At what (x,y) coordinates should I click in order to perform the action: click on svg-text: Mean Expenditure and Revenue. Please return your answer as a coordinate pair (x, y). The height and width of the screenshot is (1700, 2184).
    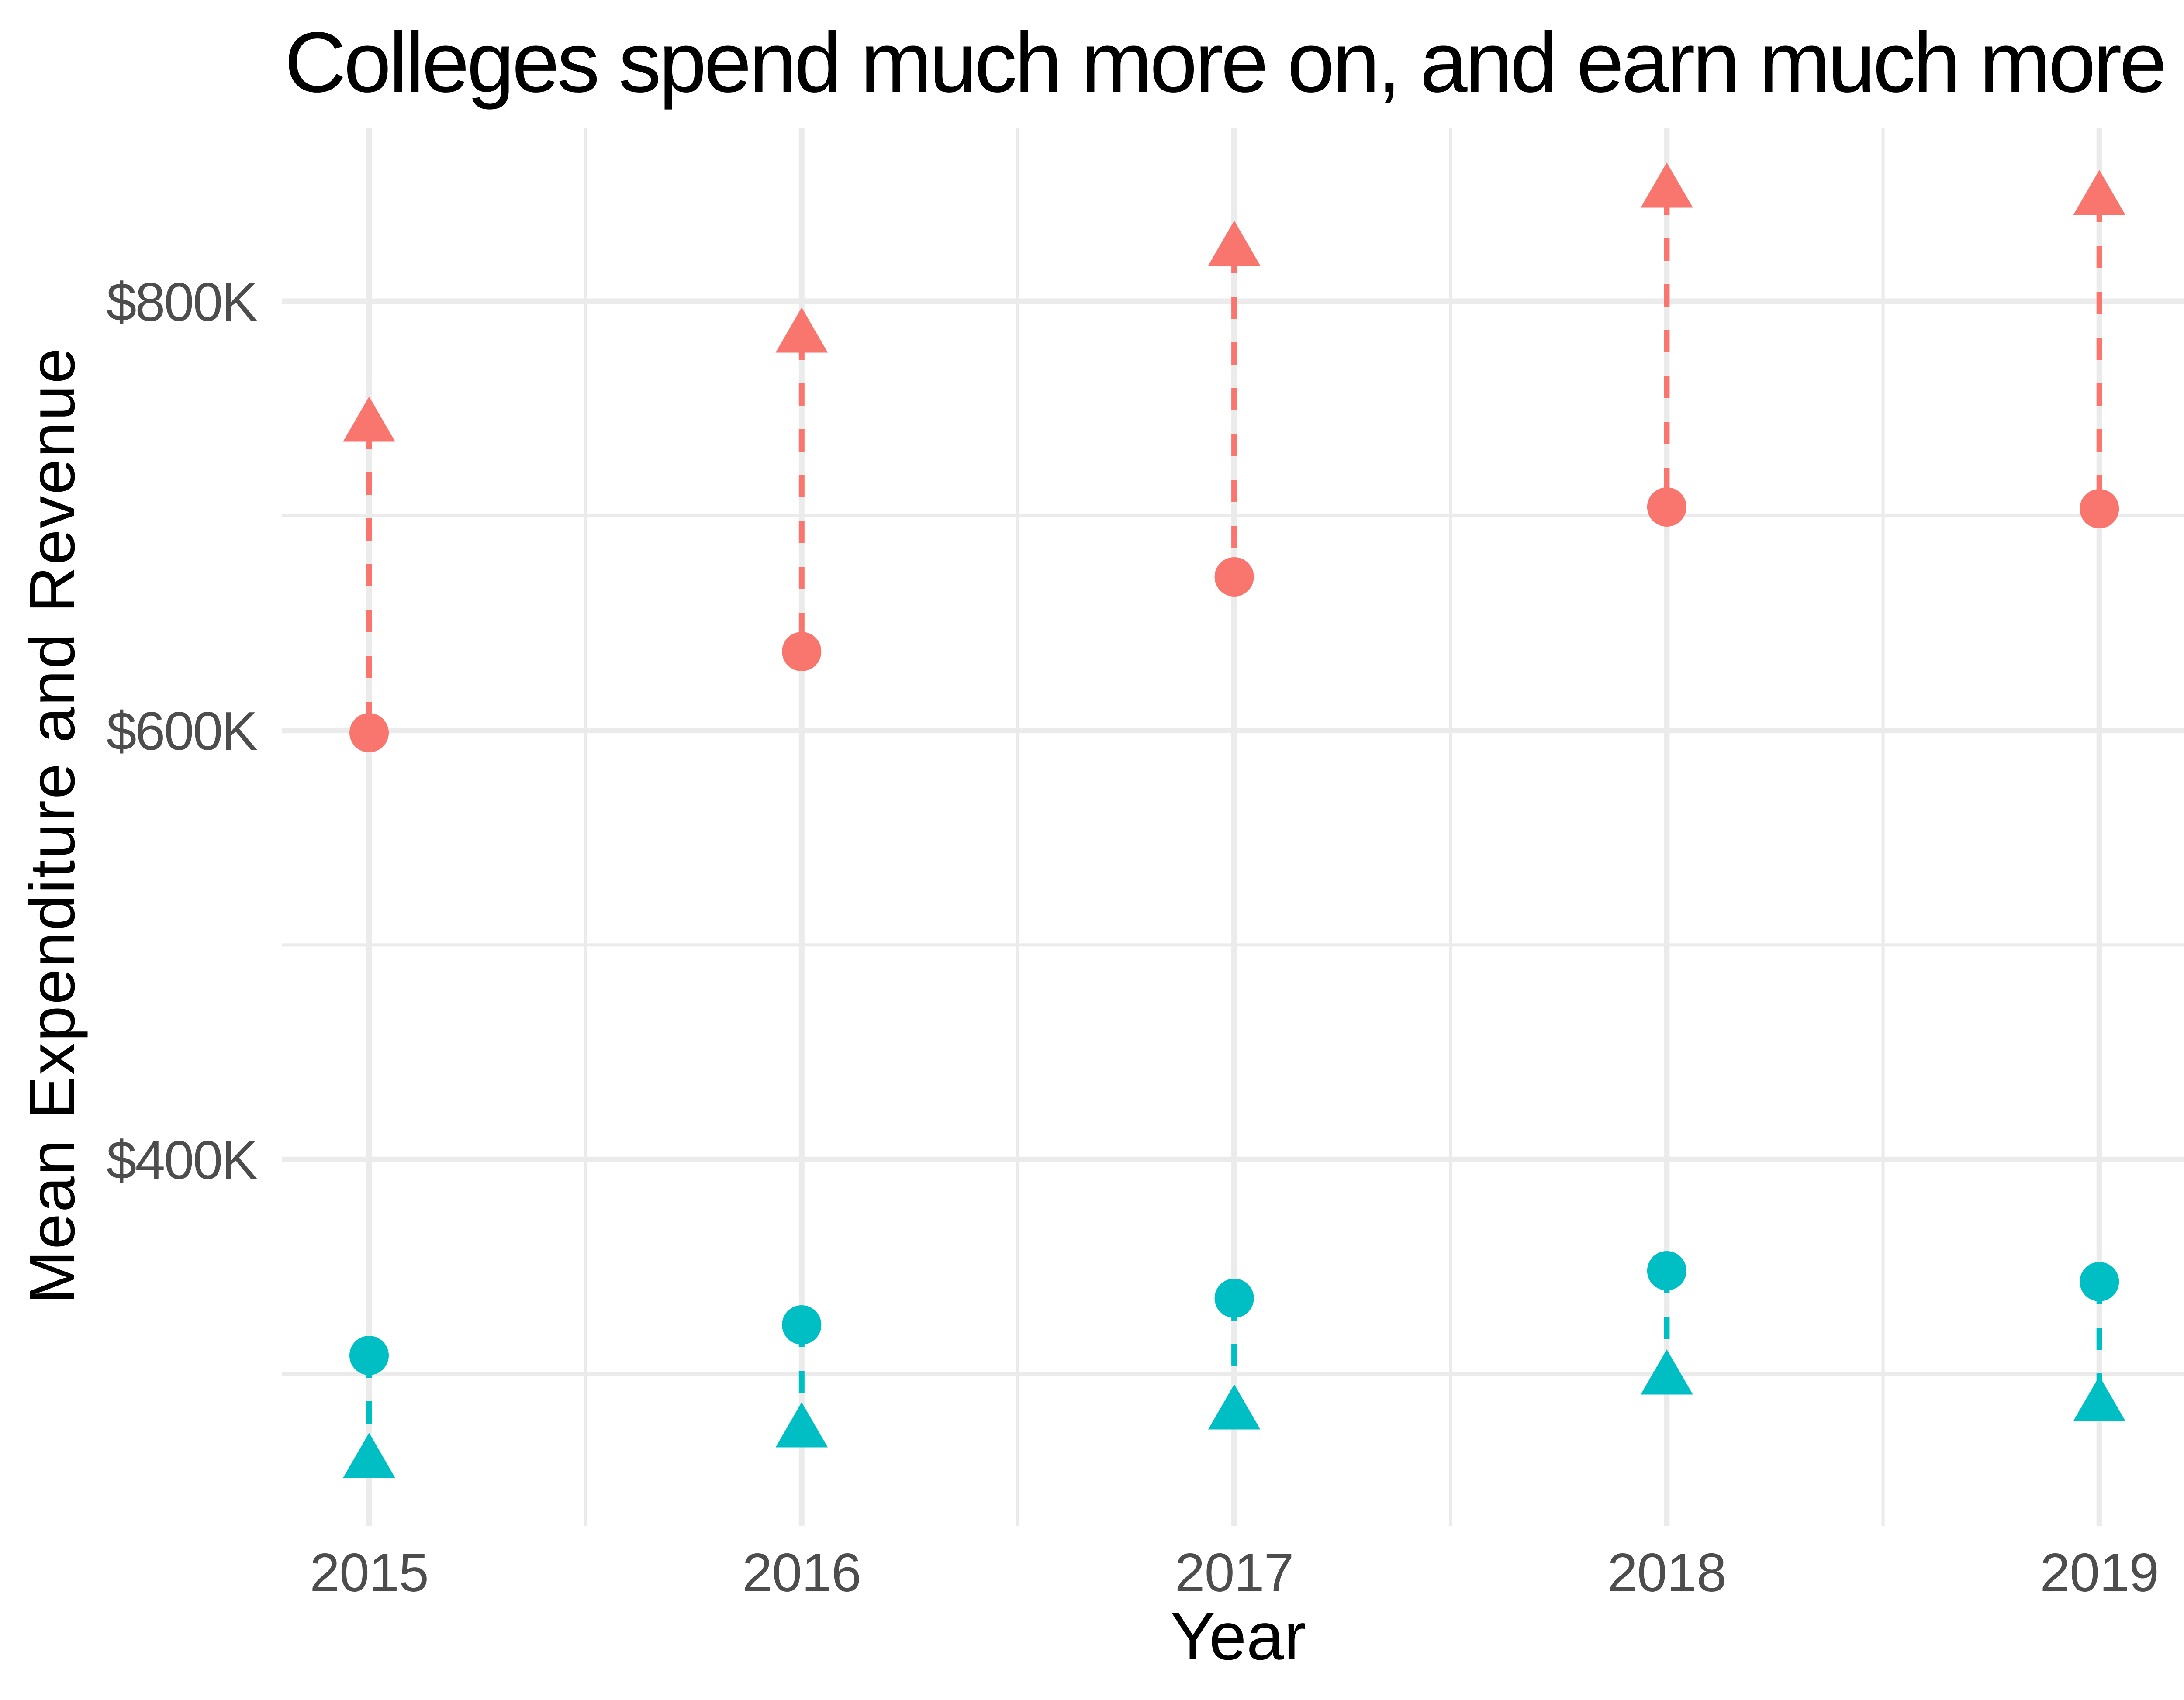
    Looking at the image, I should click on (52, 825).